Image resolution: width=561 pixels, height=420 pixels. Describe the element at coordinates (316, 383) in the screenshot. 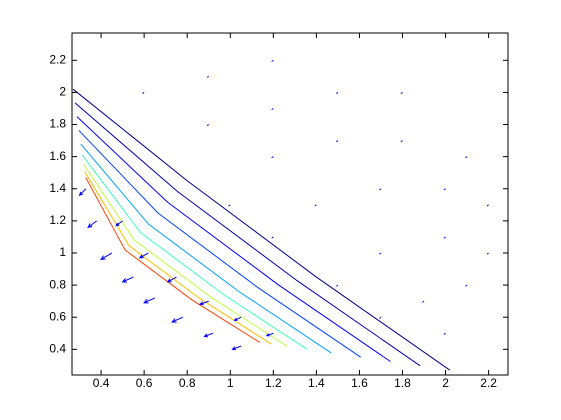

I see `x-tick-label: 1.4` at that location.